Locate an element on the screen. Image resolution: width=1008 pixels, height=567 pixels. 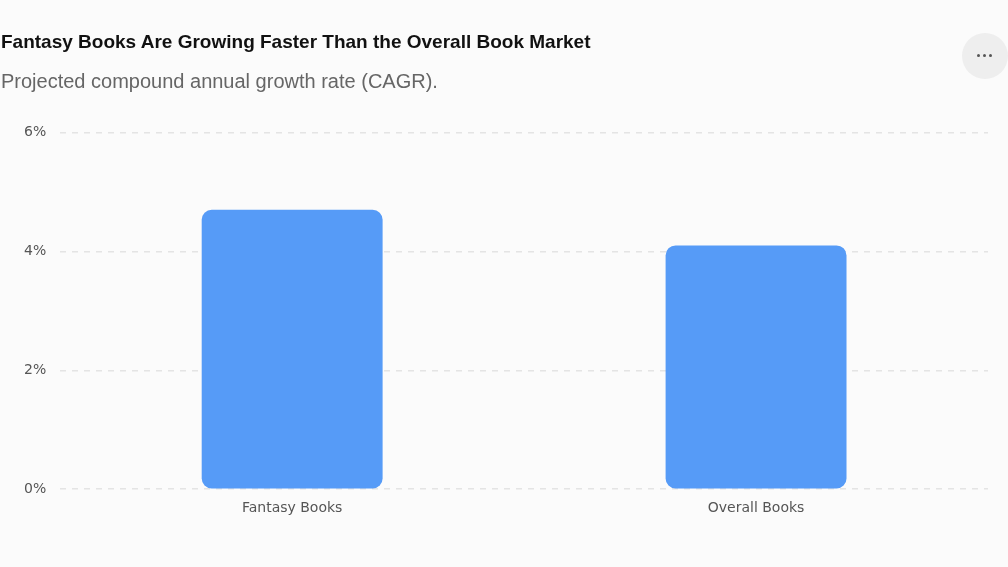
chart-title: Fantasy Books Are Growing Faster Than the Overall Book Market is located at coordinates (296, 42).